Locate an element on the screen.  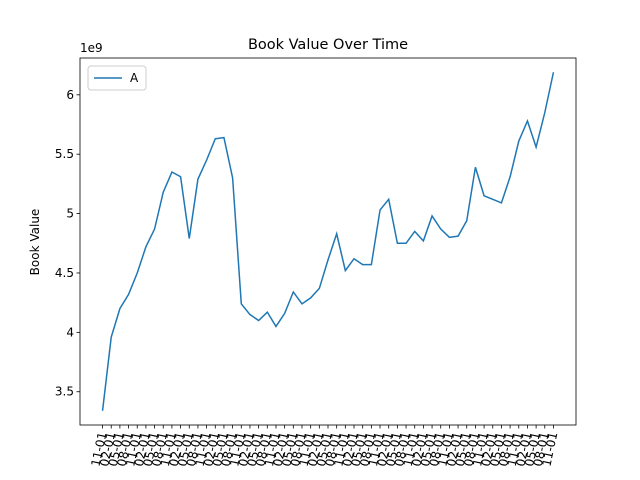
y-tick-label: 6 is located at coordinates (70, 95).